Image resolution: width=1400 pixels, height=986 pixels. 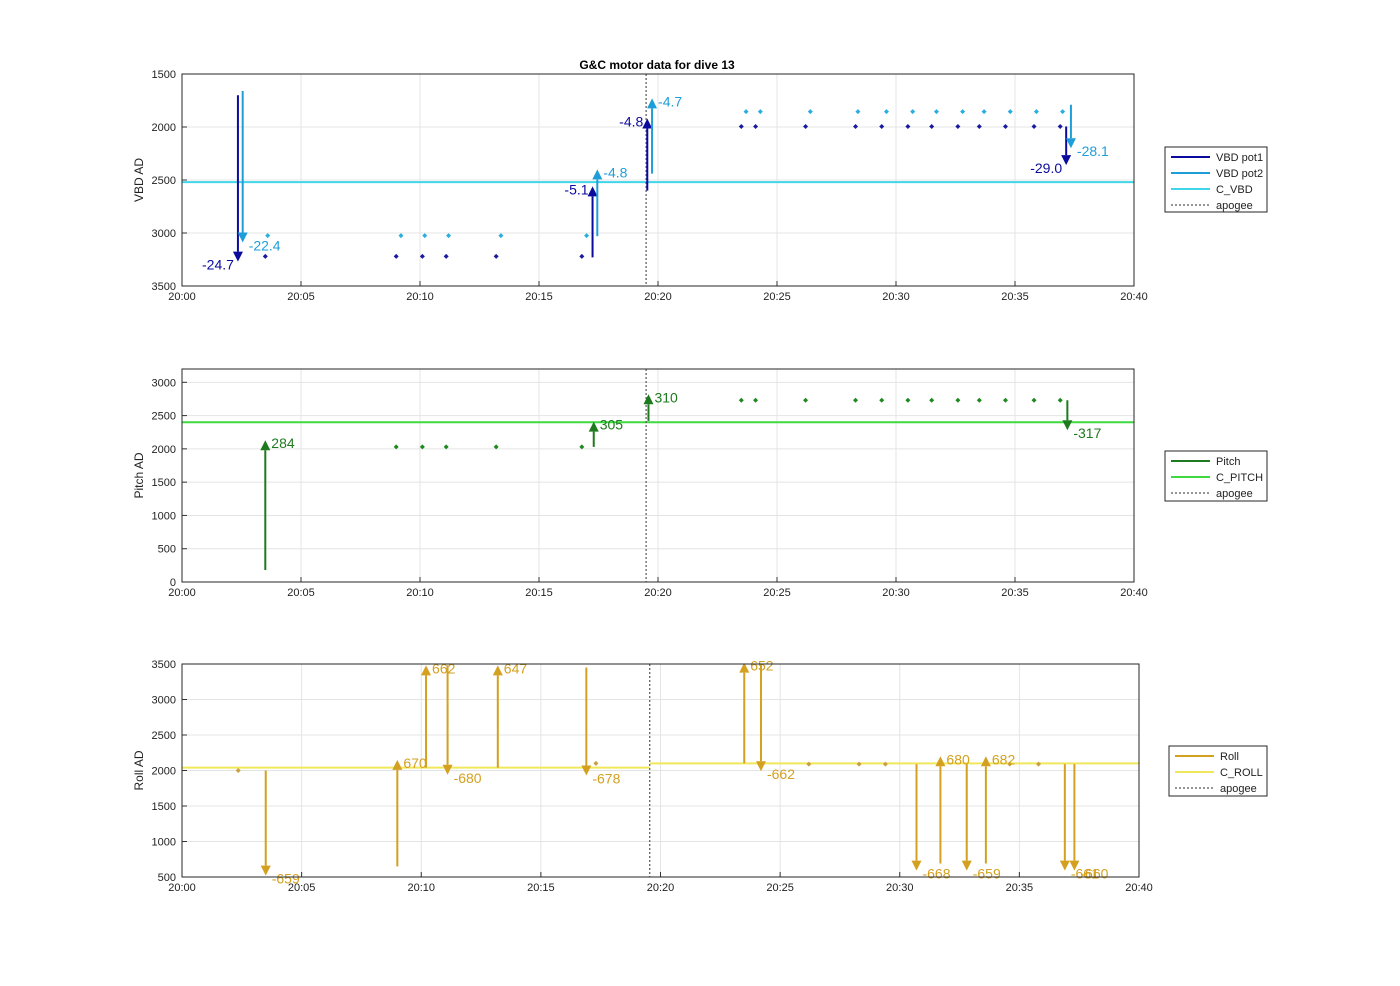 What do you see at coordinates (576, 189) in the screenshot?
I see `arrow-label: -5.1` at bounding box center [576, 189].